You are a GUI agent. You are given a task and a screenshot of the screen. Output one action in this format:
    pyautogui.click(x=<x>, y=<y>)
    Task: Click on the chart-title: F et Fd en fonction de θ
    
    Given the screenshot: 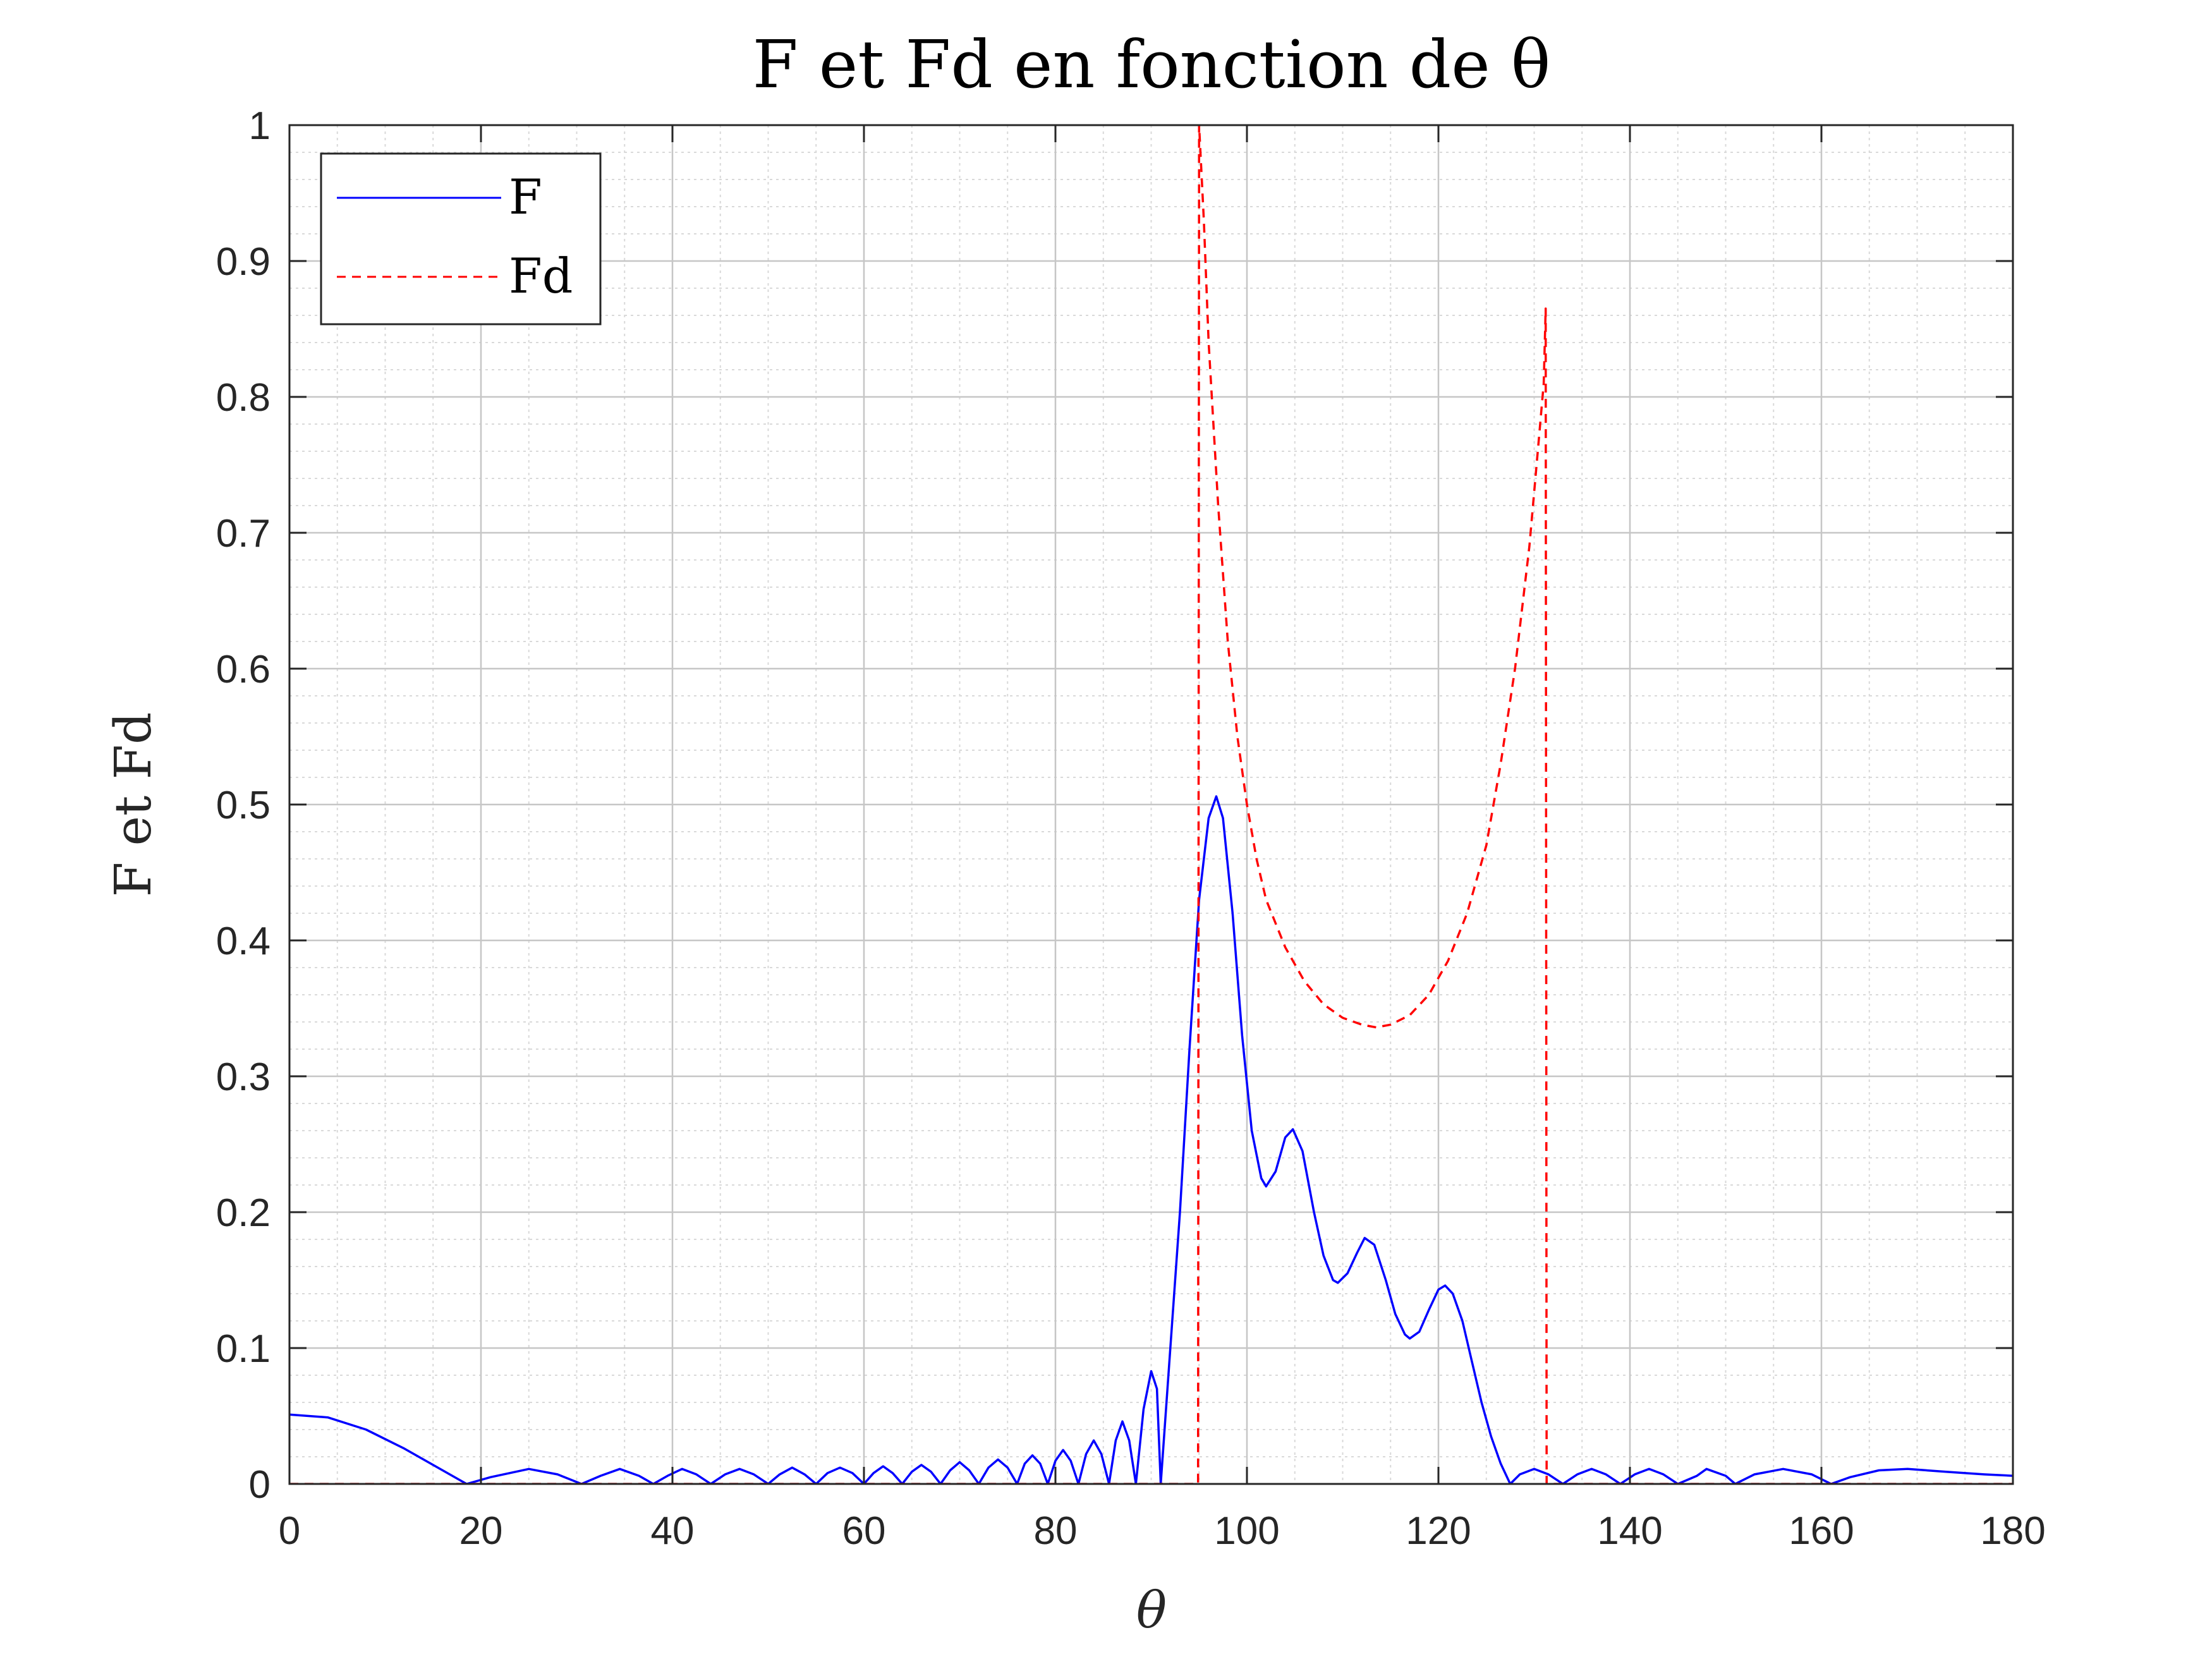 What is the action you would take?
    pyautogui.click(x=1152, y=64)
    